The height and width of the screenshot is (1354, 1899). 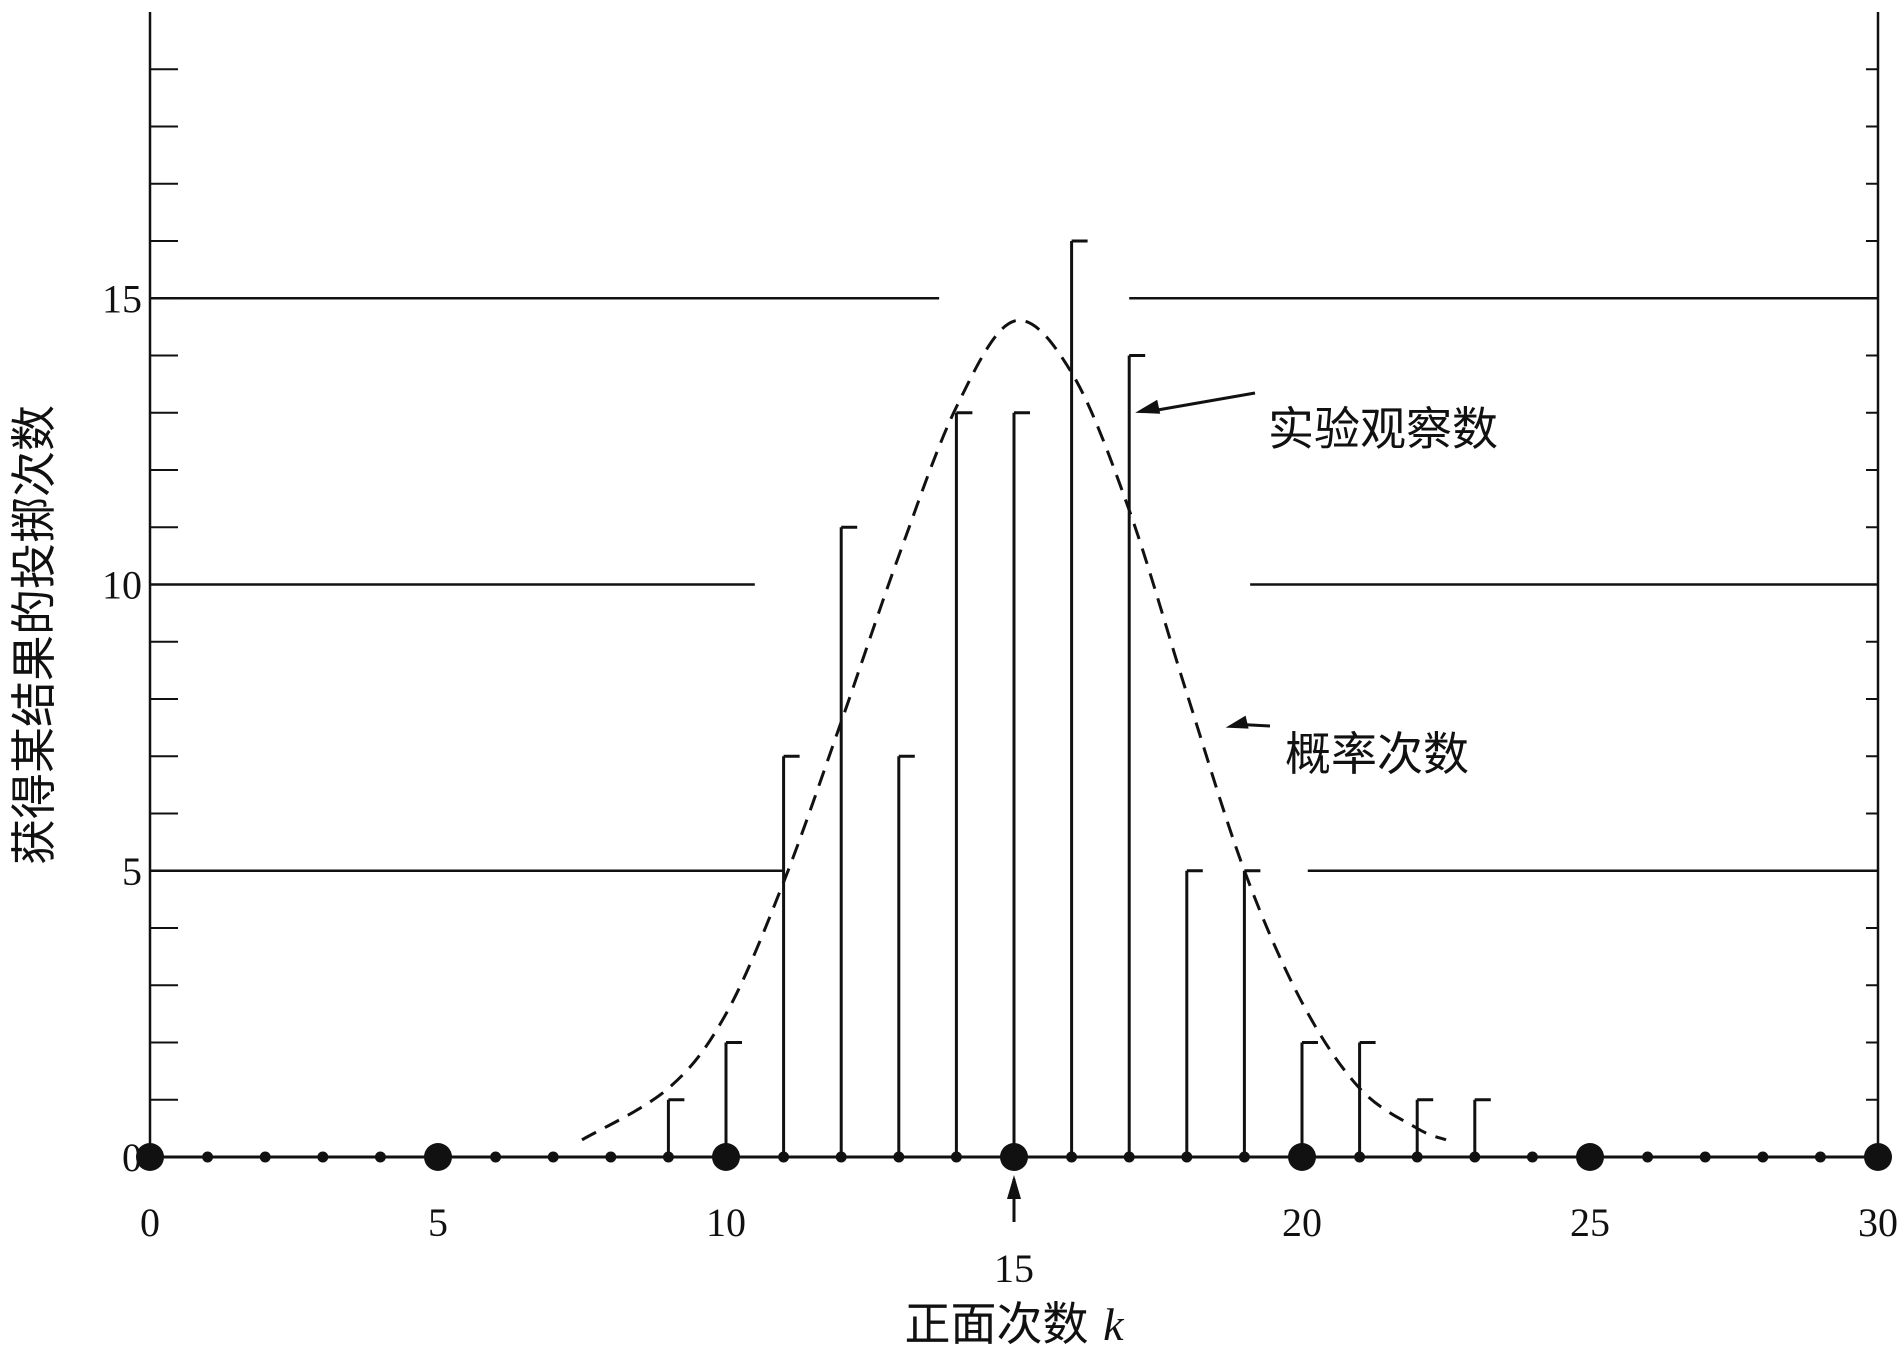 I want to click on y-tick-label-0: 0, so click(x=132, y=1157).